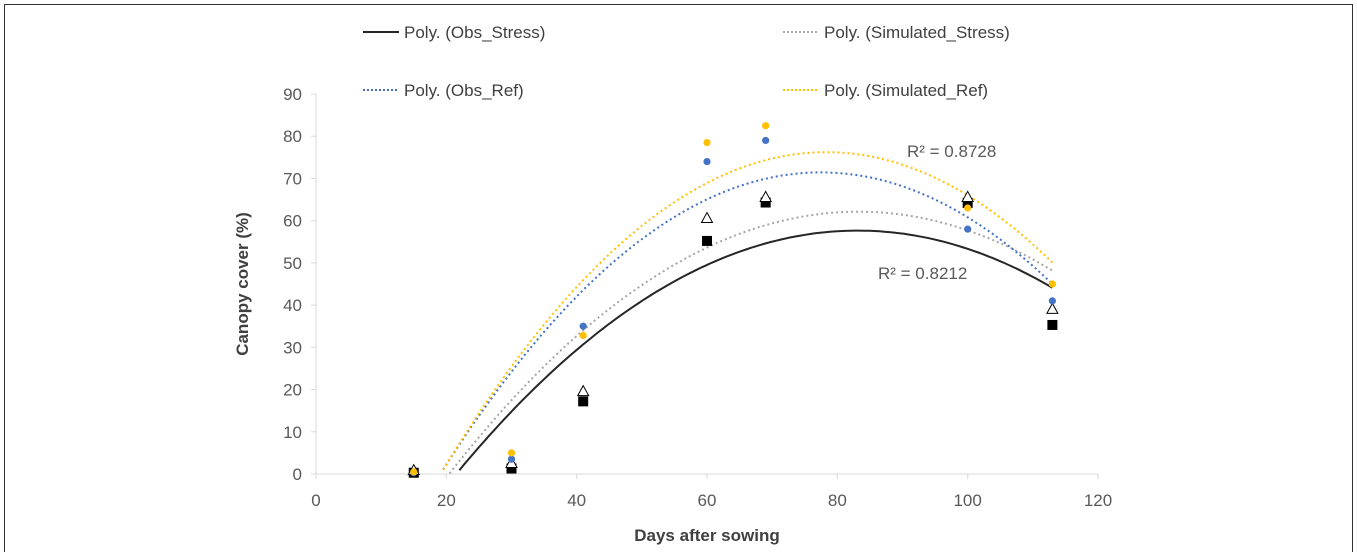 Image resolution: width=1357 pixels, height=552 pixels. What do you see at coordinates (292, 305) in the screenshot?
I see `y-tick-label: 40` at bounding box center [292, 305].